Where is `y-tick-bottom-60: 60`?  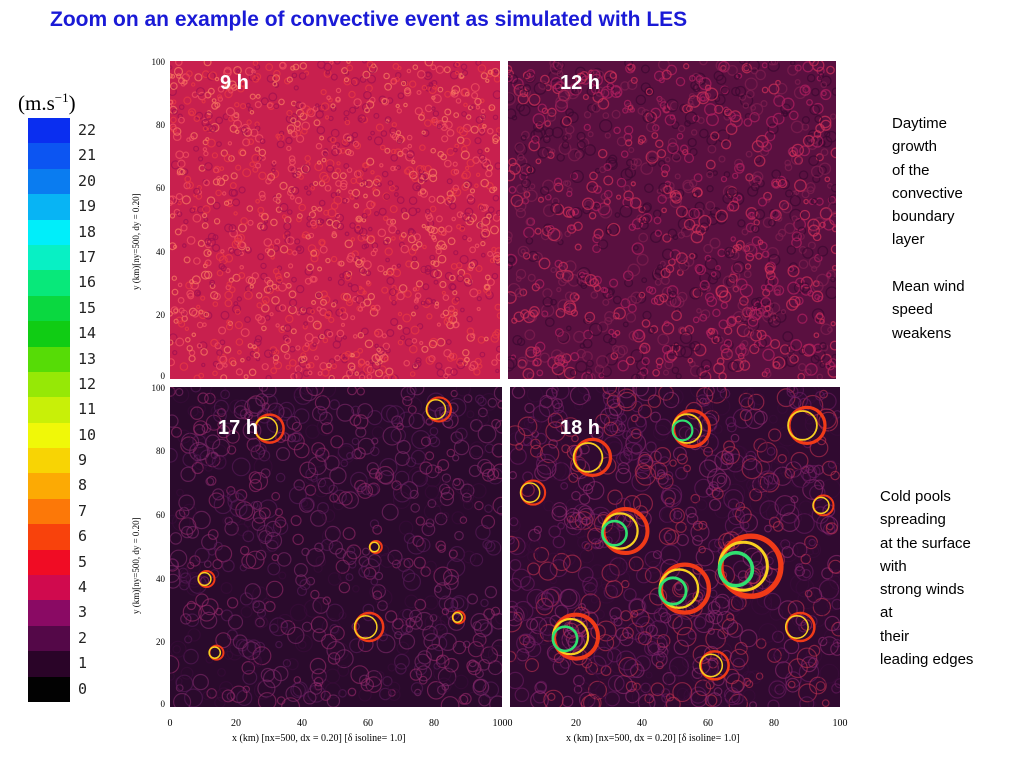
y-tick-bottom-60: 60 is located at coordinates (160, 515).